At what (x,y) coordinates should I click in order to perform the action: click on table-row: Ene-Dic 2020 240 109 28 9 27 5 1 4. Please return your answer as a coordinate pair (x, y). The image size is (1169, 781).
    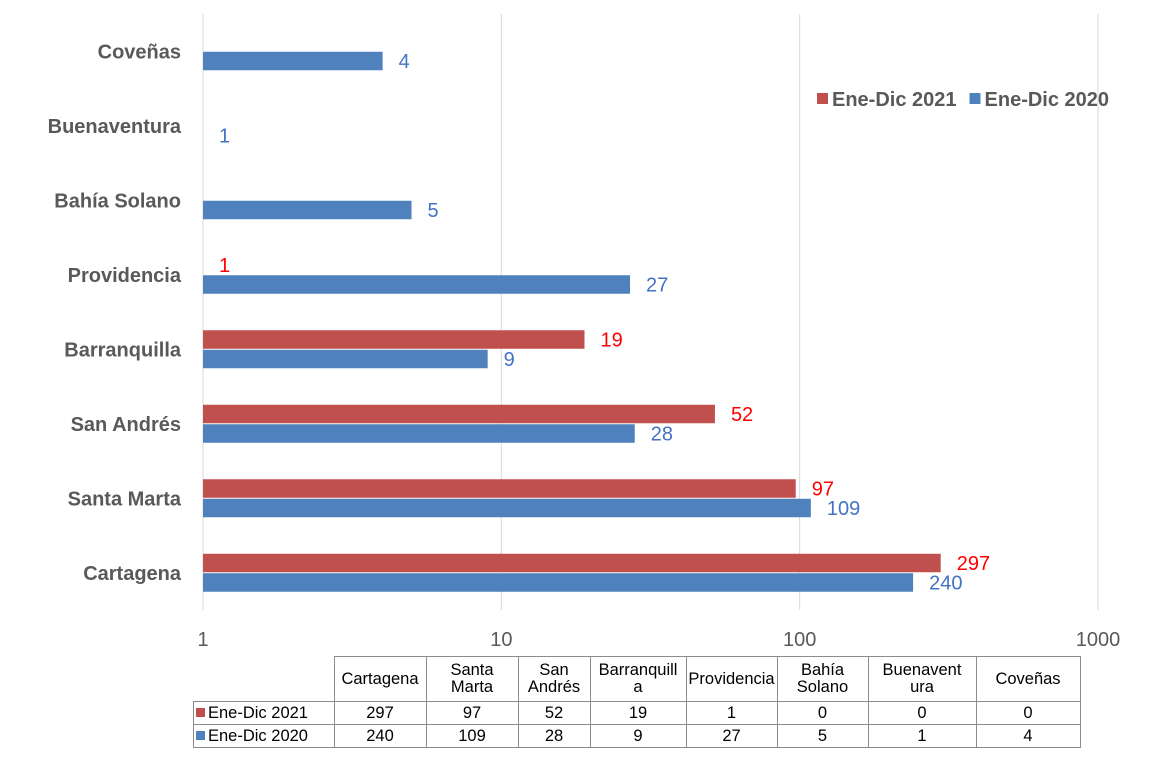
    Looking at the image, I should click on (637, 736).